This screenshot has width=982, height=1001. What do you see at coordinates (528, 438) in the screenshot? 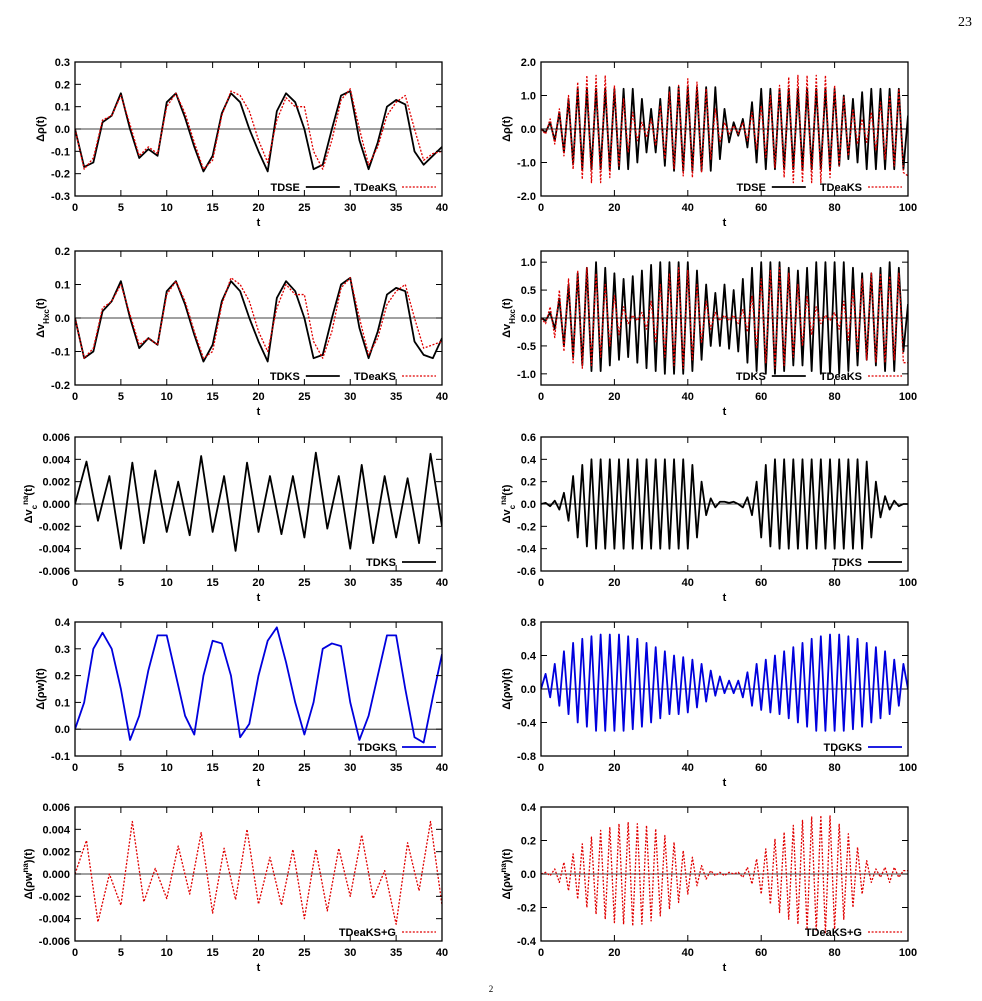
I see `y-tick-label: 0.6` at bounding box center [528, 438].